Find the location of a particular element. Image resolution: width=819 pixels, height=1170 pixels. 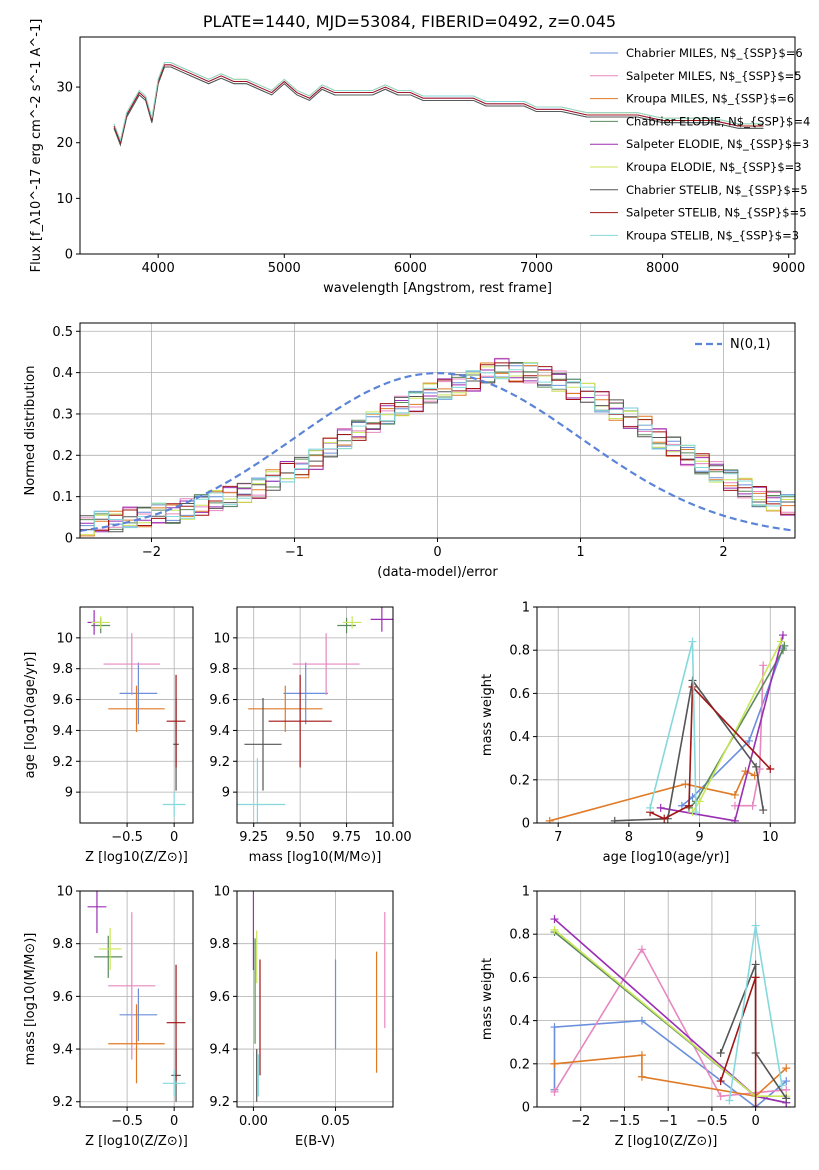

x-tick-label: 9.50 is located at coordinates (300, 837).